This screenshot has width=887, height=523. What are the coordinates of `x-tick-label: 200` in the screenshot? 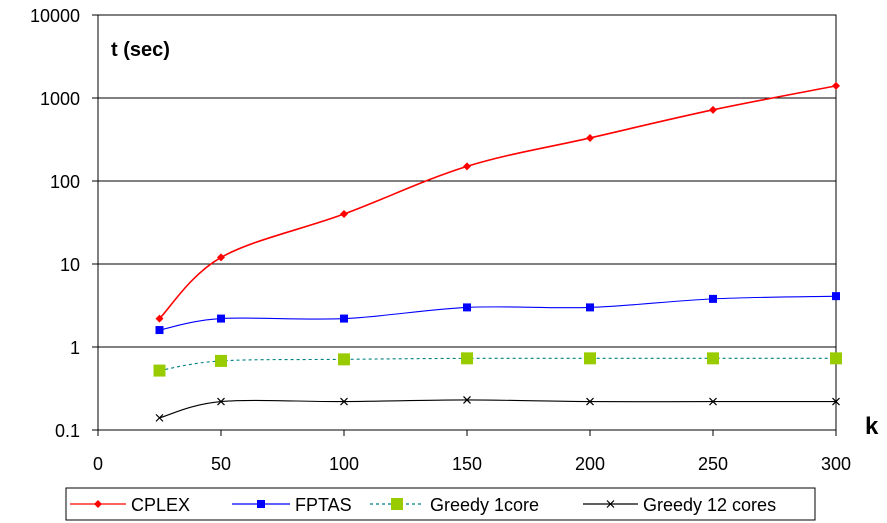 It's located at (590, 464).